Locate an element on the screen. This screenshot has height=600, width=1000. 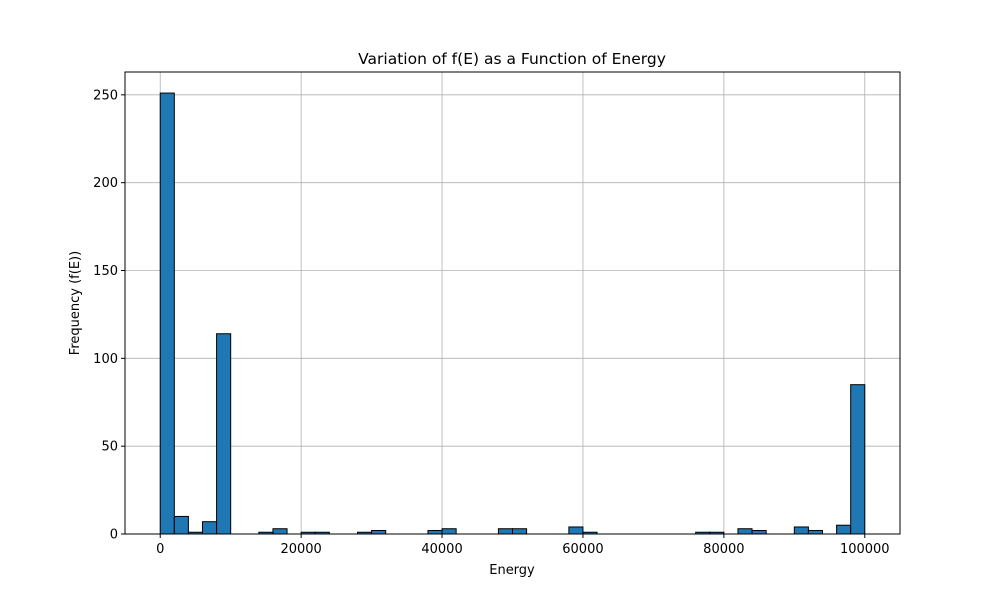
x-axis-ticks: 0 20000 40000 60000 80000 100000 is located at coordinates (523, 545).